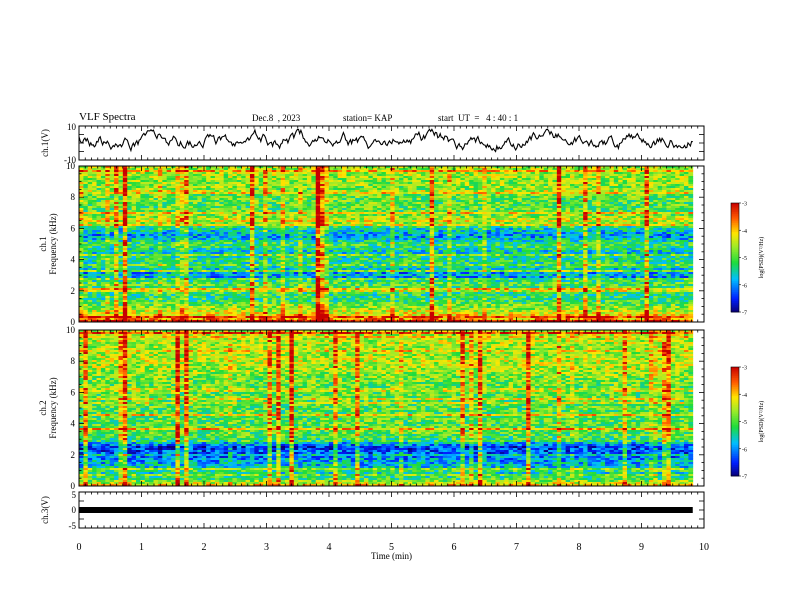 This screenshot has height=612, width=792. Describe the element at coordinates (73, 291) in the screenshot. I see `ch1-spectrogram-ytick-label: 2` at that location.